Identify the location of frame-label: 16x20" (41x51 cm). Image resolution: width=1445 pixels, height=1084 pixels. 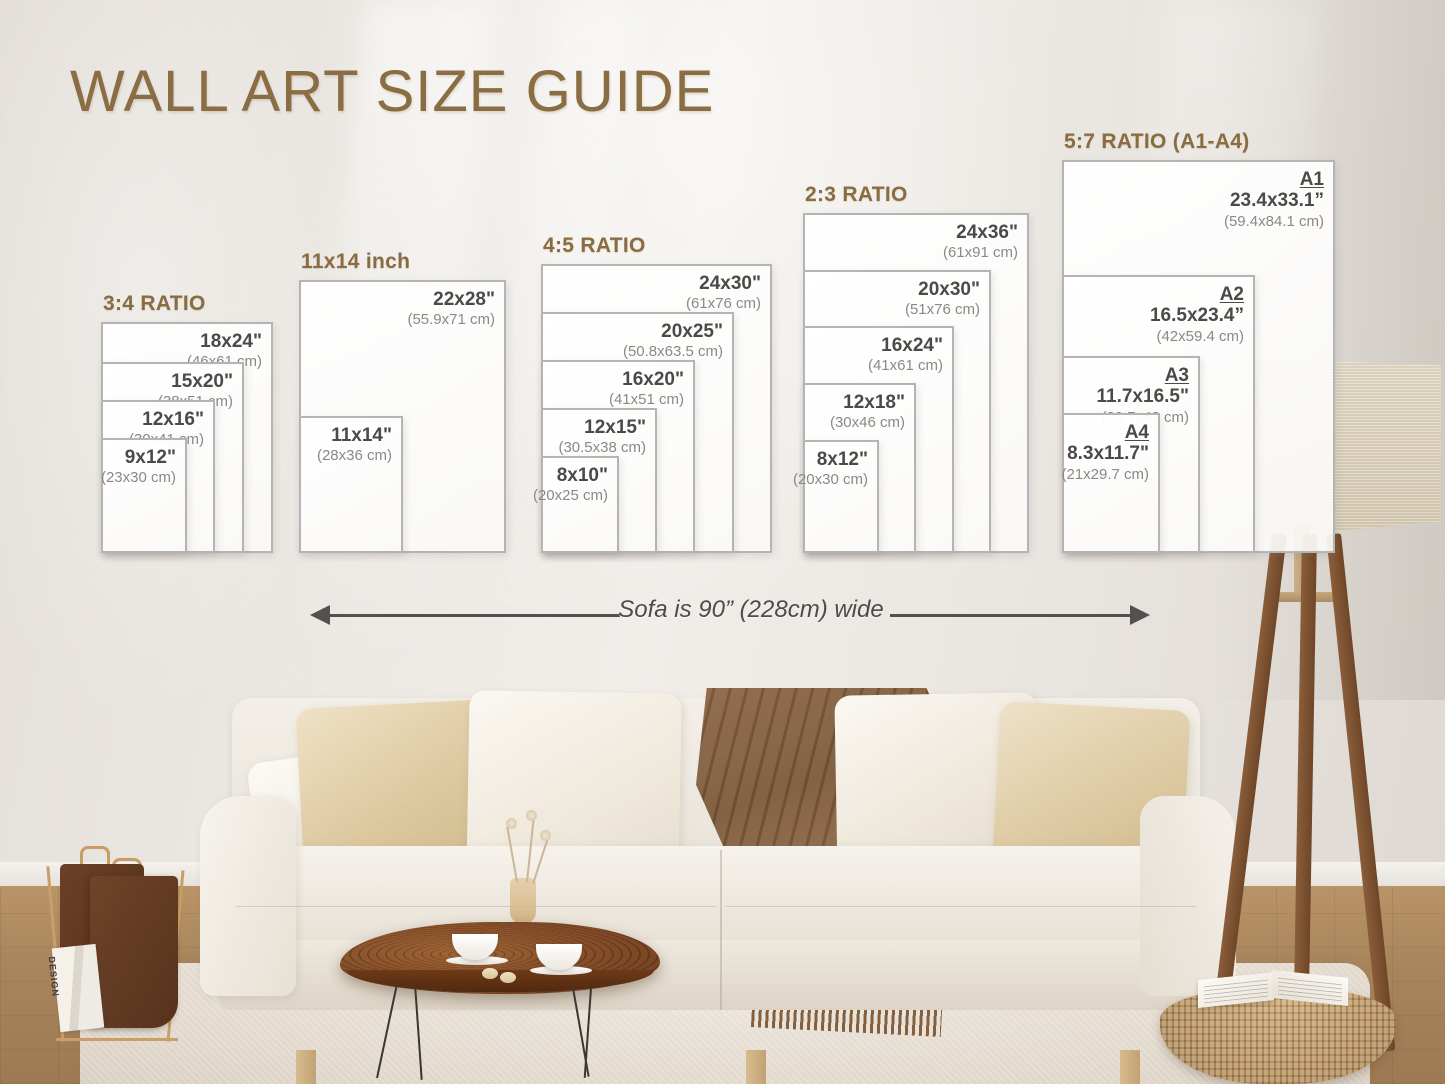
(646, 389).